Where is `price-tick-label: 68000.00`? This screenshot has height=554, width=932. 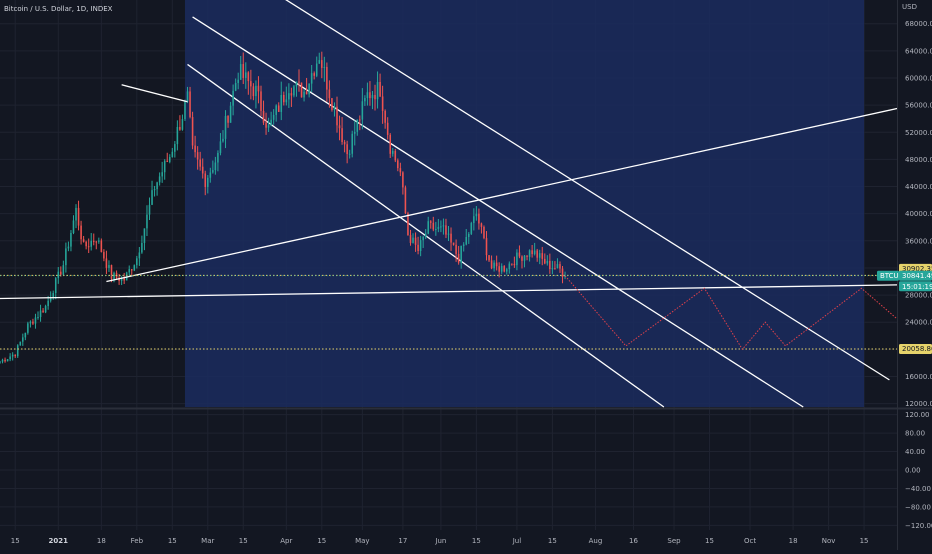
price-tick-label: 68000.00 is located at coordinates (918, 24).